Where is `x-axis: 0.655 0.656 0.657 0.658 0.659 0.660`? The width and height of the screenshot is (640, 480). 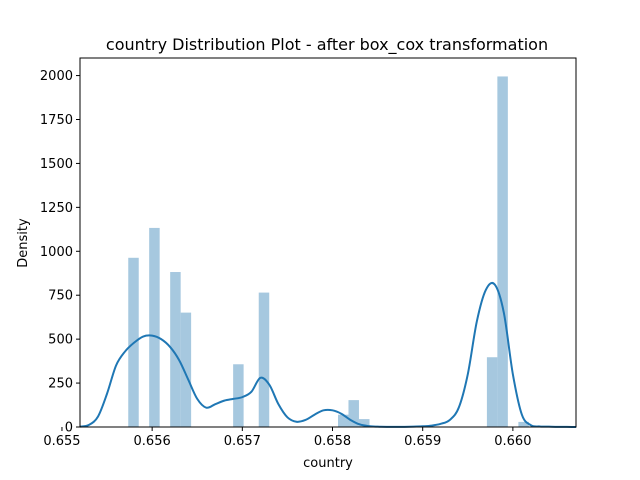 x-axis: 0.655 0.656 0.657 0.658 0.659 0.660 is located at coordinates (287, 438).